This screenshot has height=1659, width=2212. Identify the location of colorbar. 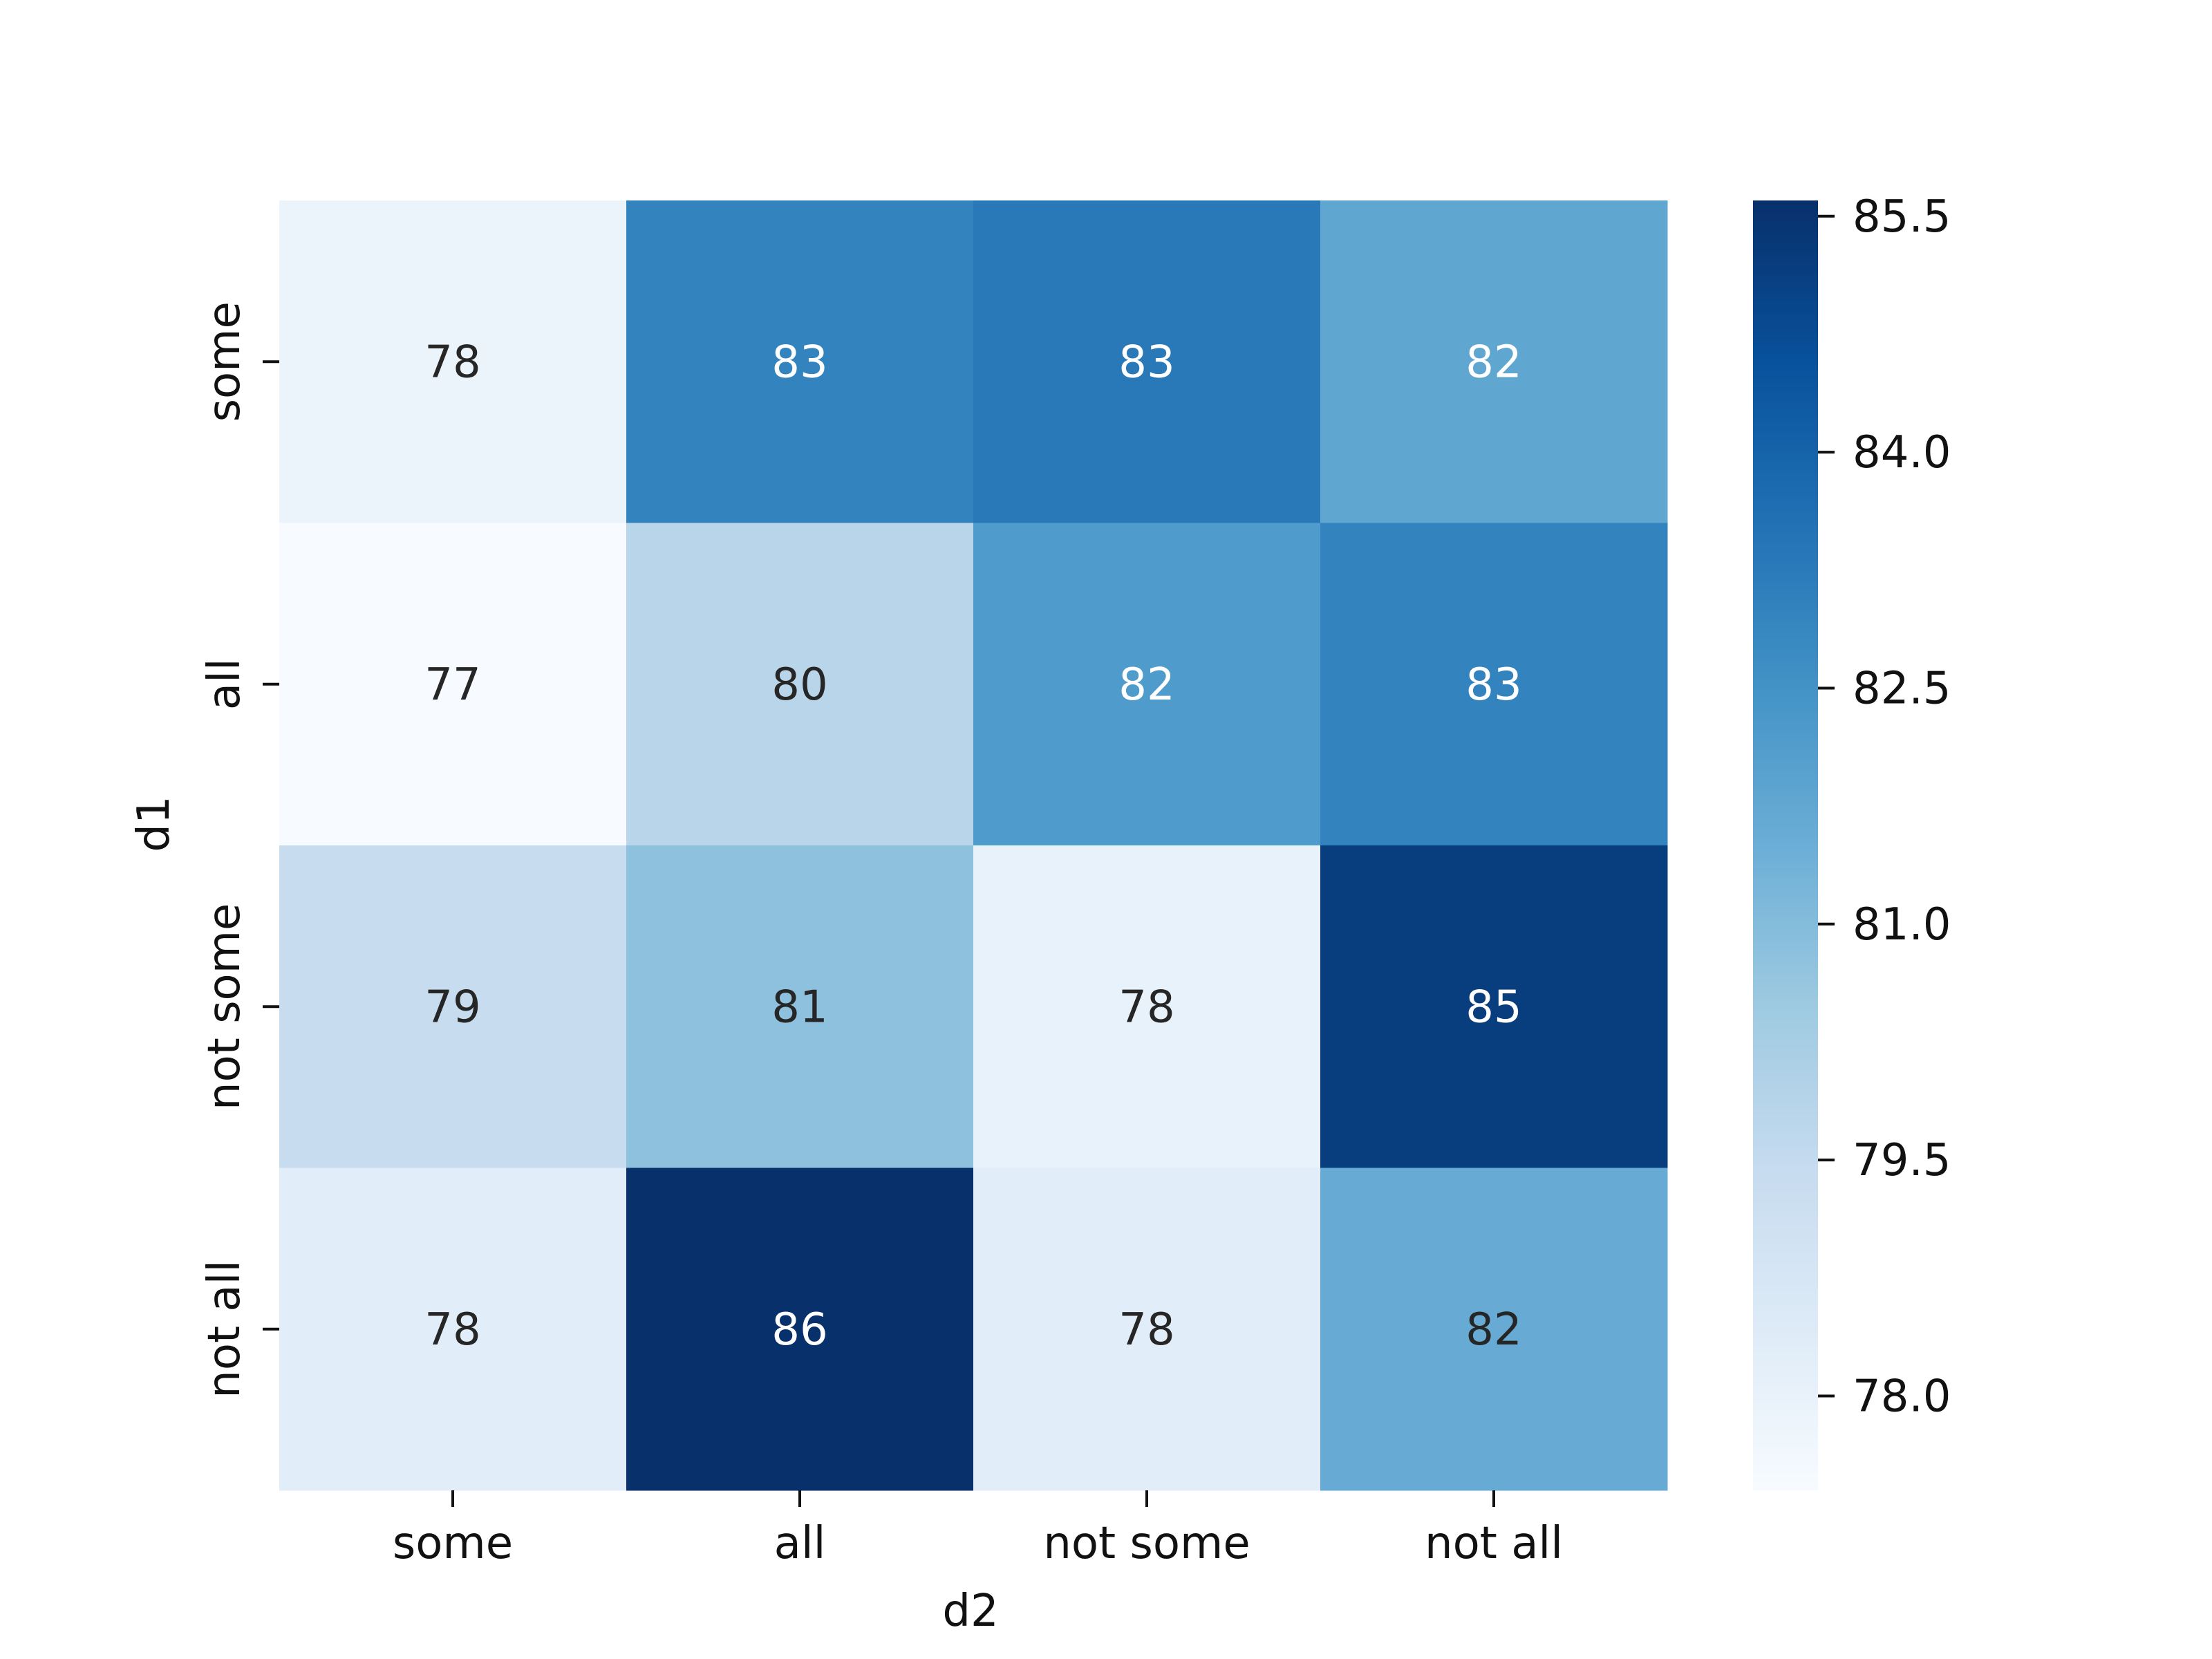
(1785, 845).